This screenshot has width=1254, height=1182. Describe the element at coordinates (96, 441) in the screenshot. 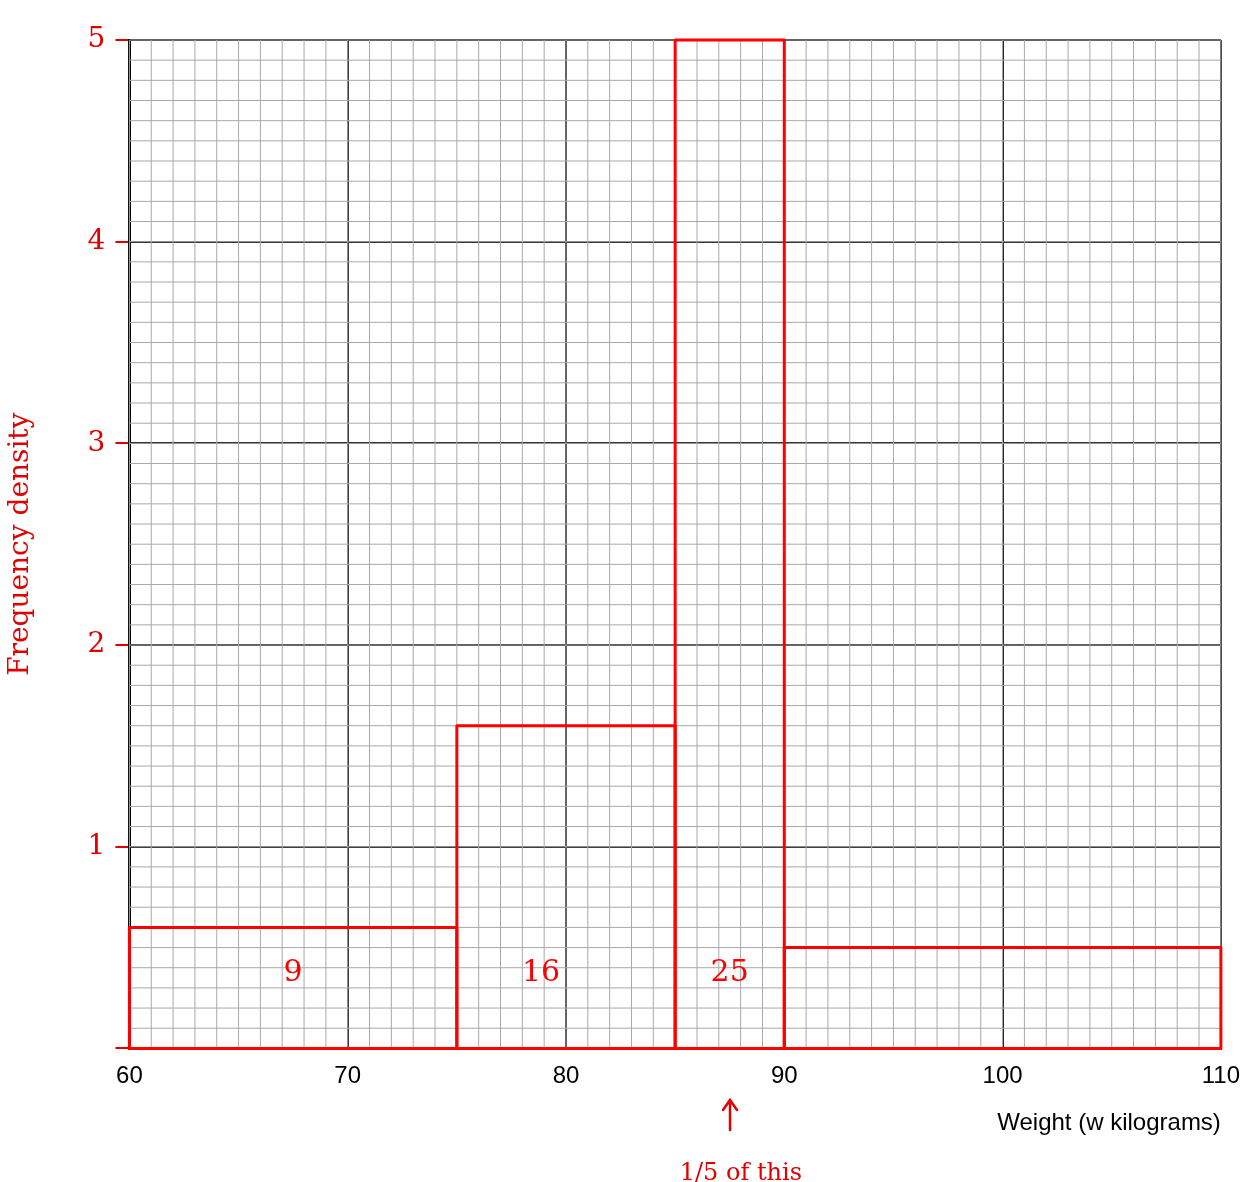

I see `y-tick-label: 3` at that location.